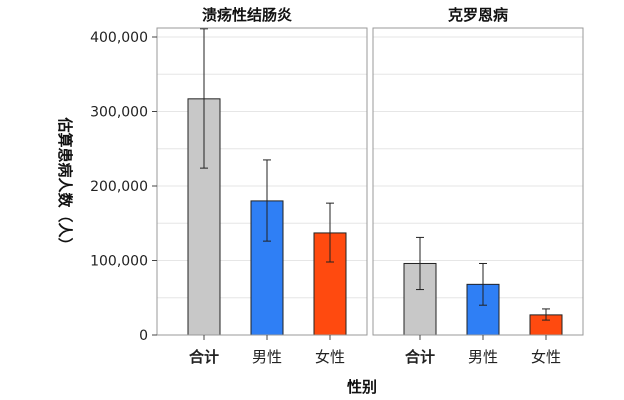 The image size is (624, 400). What do you see at coordinates (119, 38) in the screenshot?
I see `y-tick-label: 400,000` at bounding box center [119, 38].